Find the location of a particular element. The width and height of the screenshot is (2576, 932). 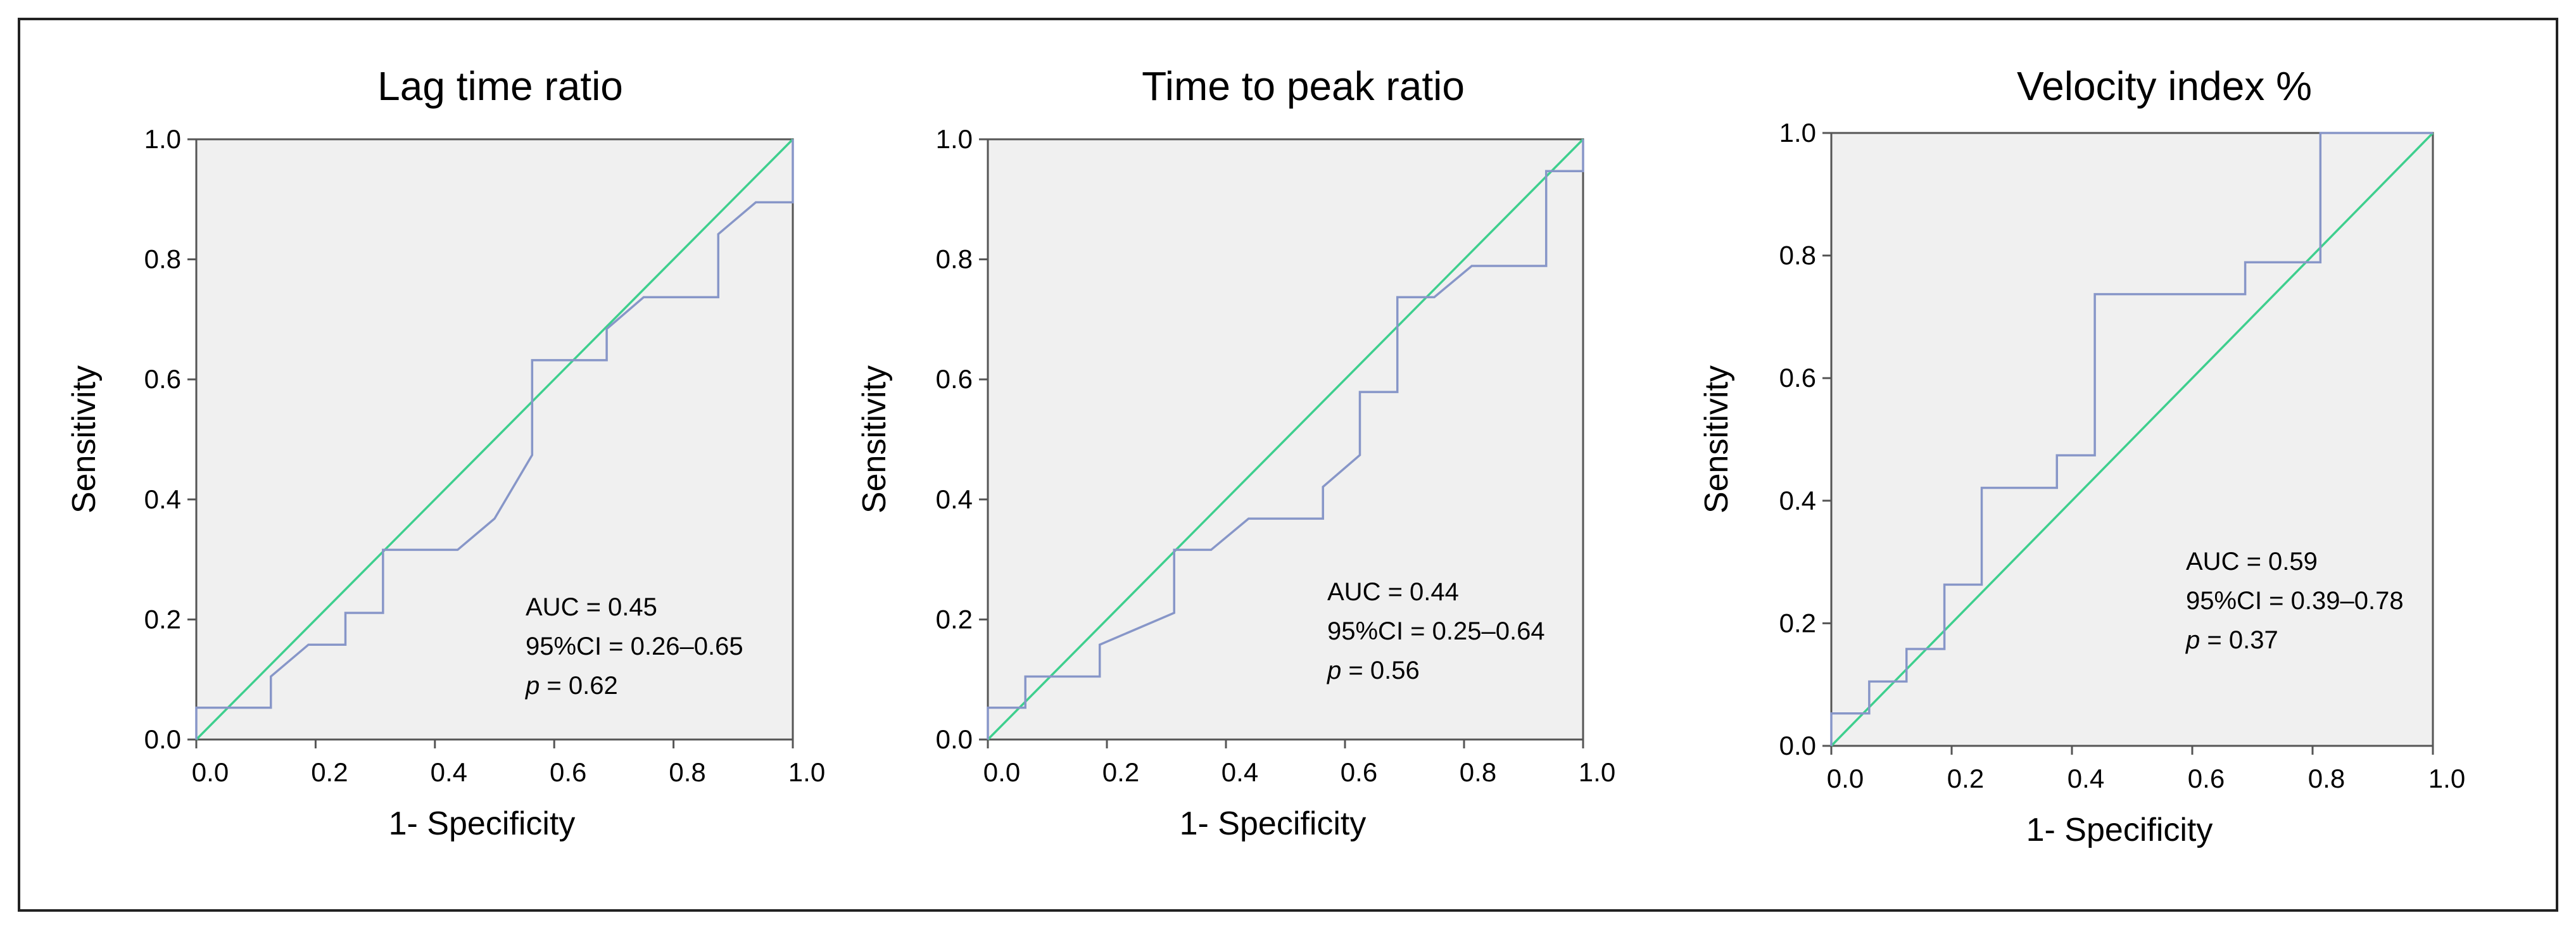

ci-label: 95%CI = 0.25–0.64 is located at coordinates (1436, 631).